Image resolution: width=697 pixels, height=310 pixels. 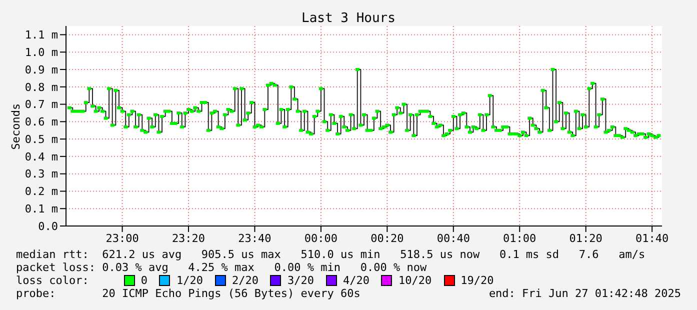 I want to click on y-tick-label: 1.0 m, so click(x=41, y=52).